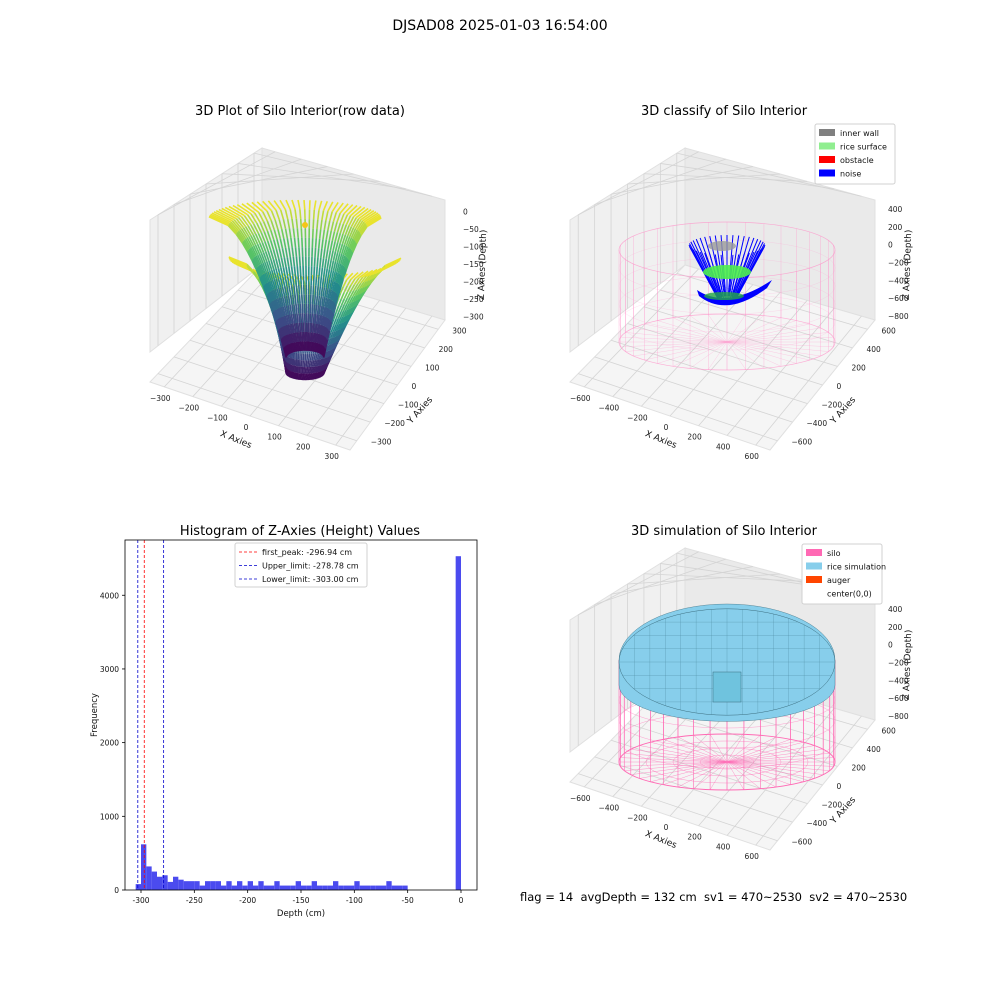 Image resolution: width=1000 pixels, height=1000 pixels. What do you see at coordinates (832, 805) in the screenshot?
I see `y-tick-label: −200` at bounding box center [832, 805].